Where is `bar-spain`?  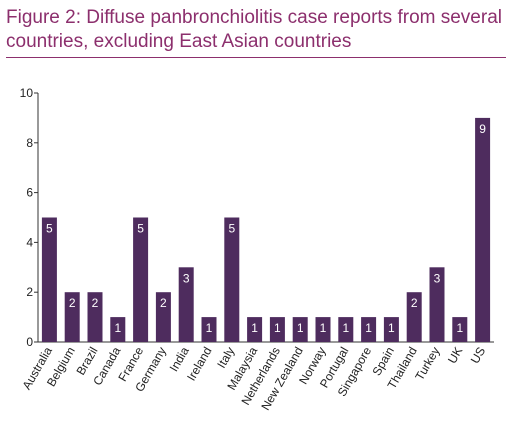 bar-spain is located at coordinates (391, 329).